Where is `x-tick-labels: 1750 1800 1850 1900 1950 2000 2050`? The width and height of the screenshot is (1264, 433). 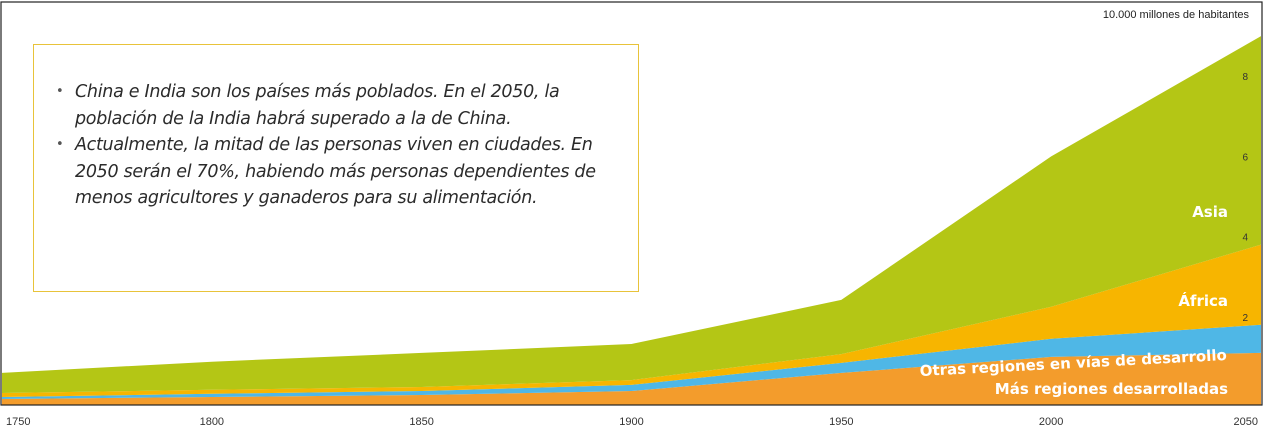 x-tick-labels: 1750 1800 1850 1900 1950 2000 2050 is located at coordinates (632, 422).